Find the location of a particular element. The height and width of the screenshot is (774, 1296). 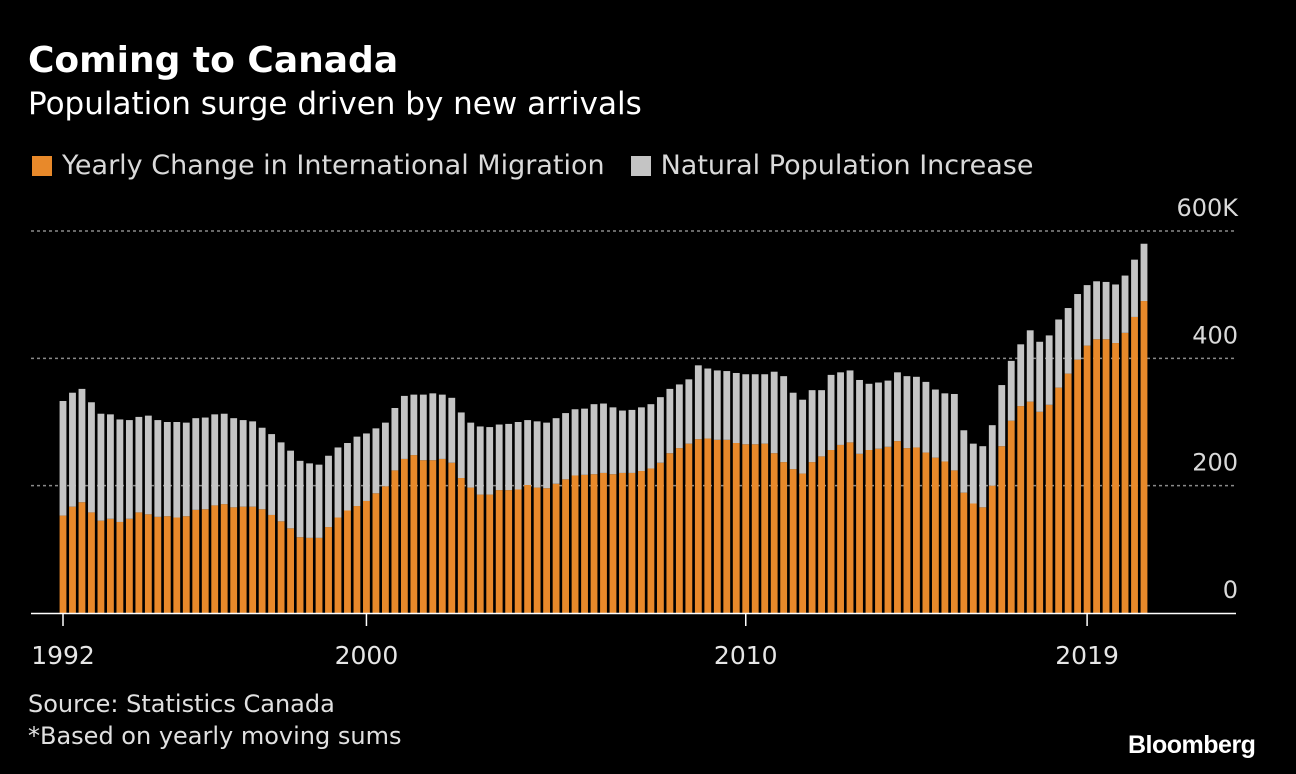

y-tick-label-400: 400 is located at coordinates (1215, 335).